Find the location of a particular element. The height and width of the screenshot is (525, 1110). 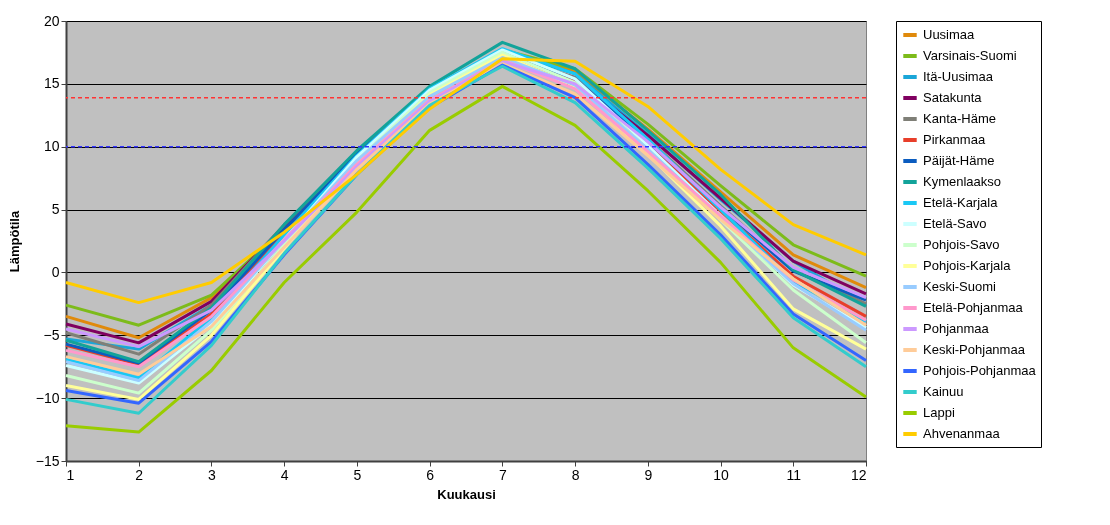

y-tick-label: 5 is located at coordinates (55, 209).